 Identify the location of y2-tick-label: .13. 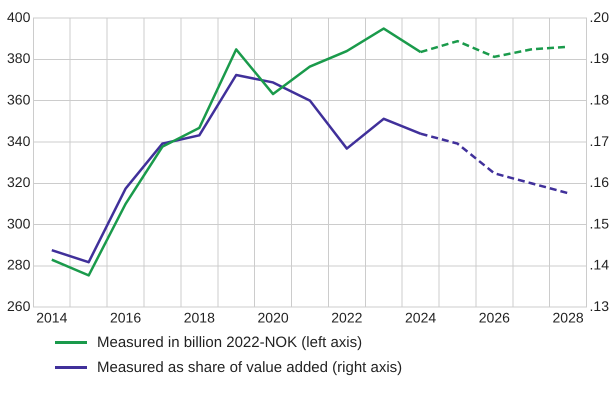
(600, 306).